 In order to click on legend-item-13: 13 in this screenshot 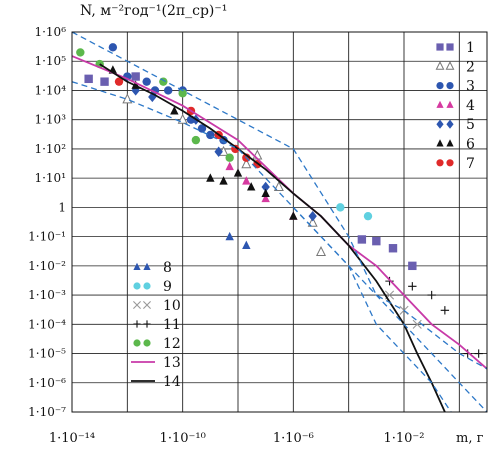, I will do `click(156, 363)`.